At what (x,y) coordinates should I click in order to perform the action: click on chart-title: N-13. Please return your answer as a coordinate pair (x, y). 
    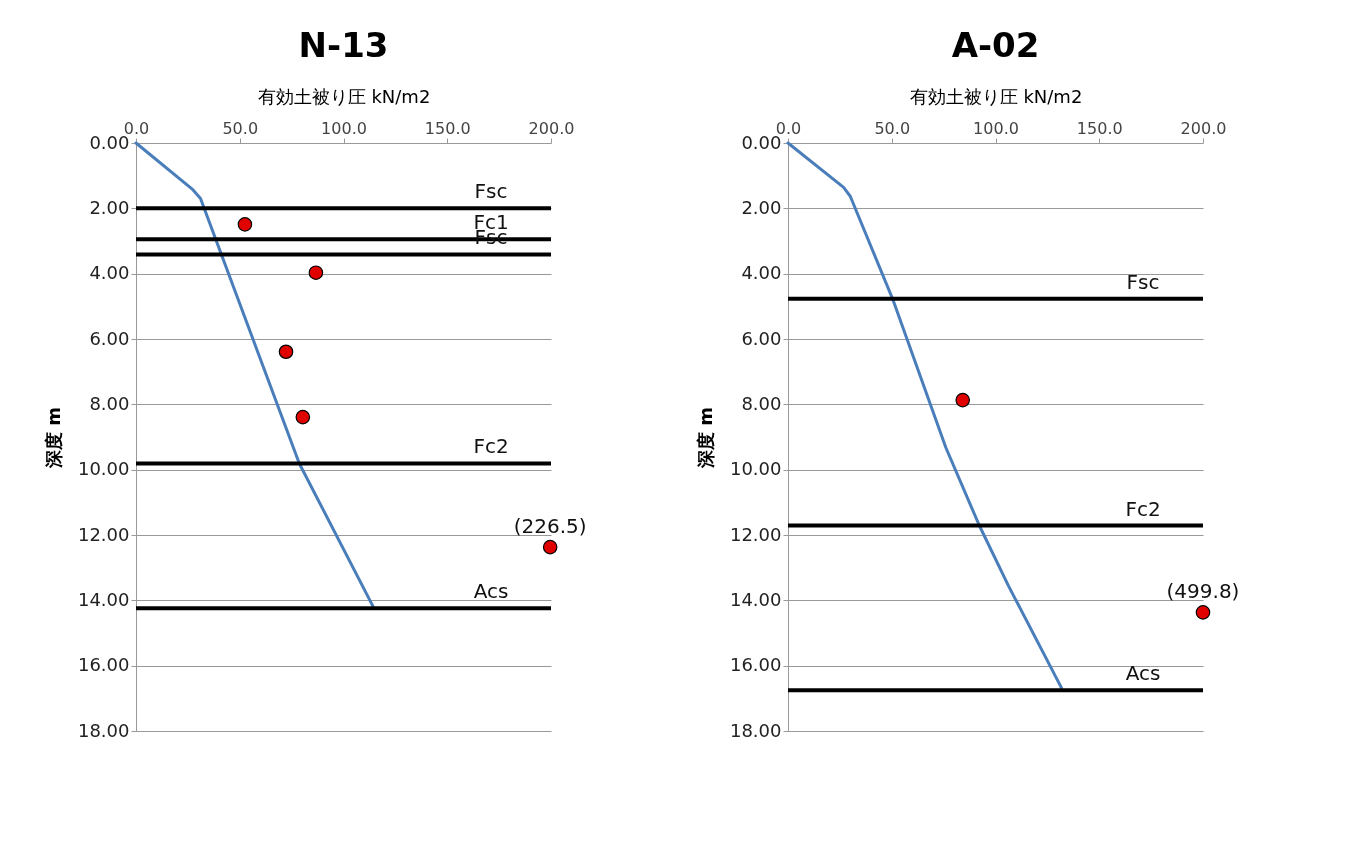
    Looking at the image, I should click on (343, 45).